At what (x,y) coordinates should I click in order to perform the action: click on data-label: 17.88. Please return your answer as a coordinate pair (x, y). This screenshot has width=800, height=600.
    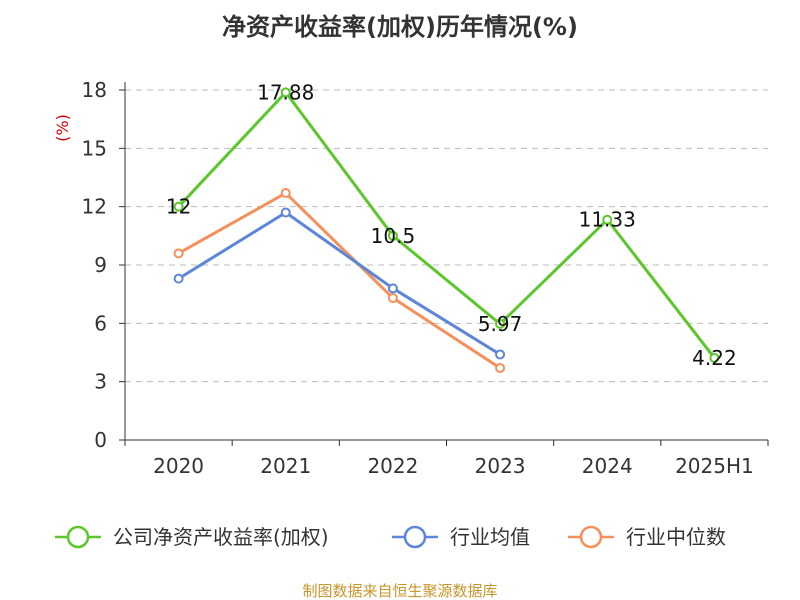
    Looking at the image, I should click on (285, 92).